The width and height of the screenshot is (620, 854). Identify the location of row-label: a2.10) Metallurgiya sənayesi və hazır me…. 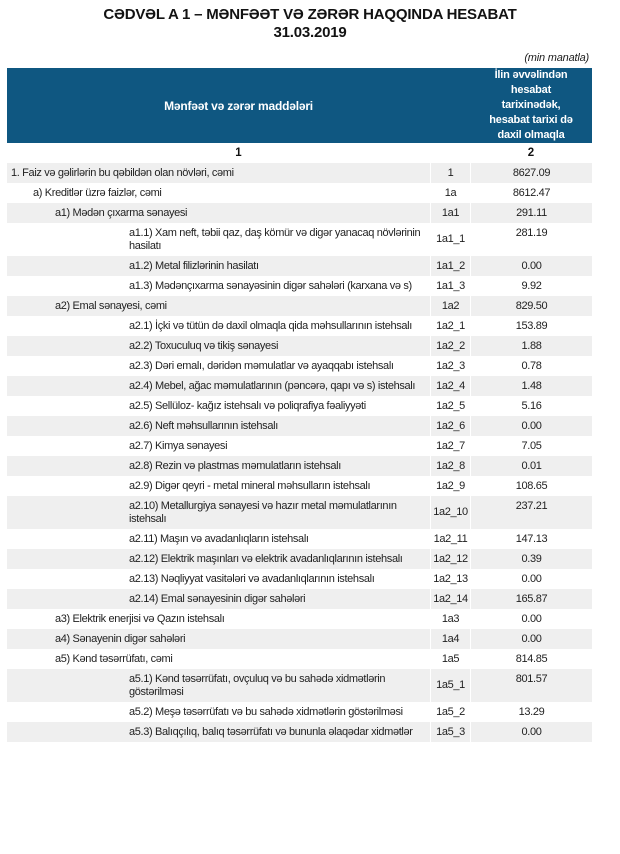
(263, 512).